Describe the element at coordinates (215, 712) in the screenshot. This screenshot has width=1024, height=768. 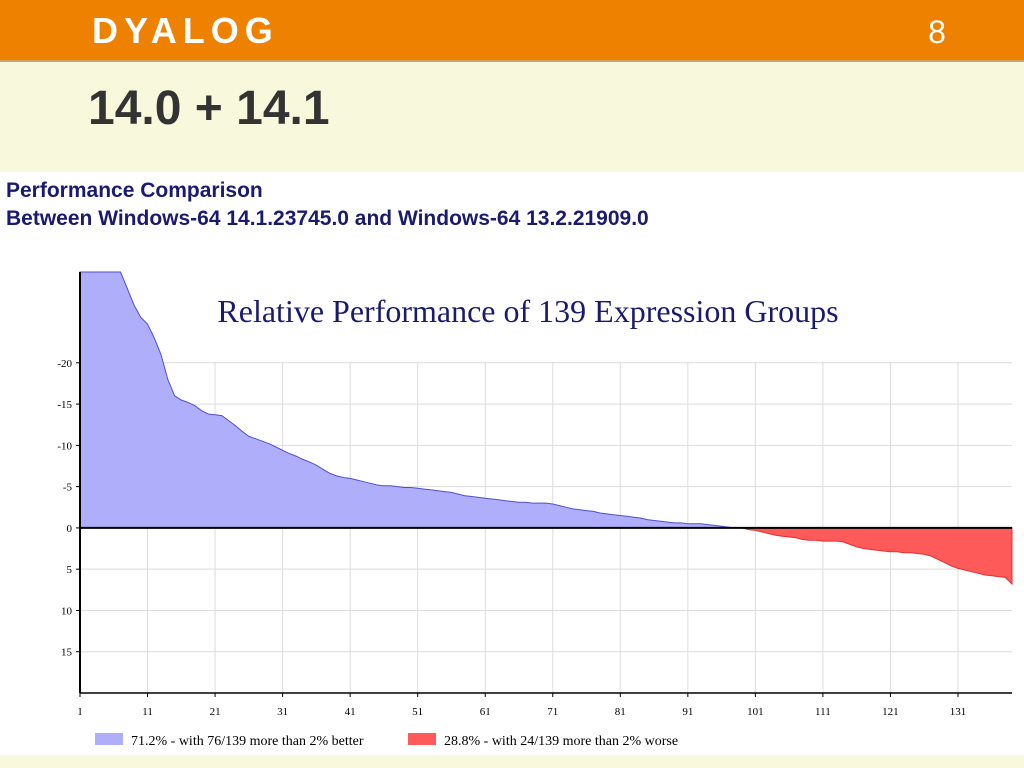
I see `x-tick-label: 21` at that location.